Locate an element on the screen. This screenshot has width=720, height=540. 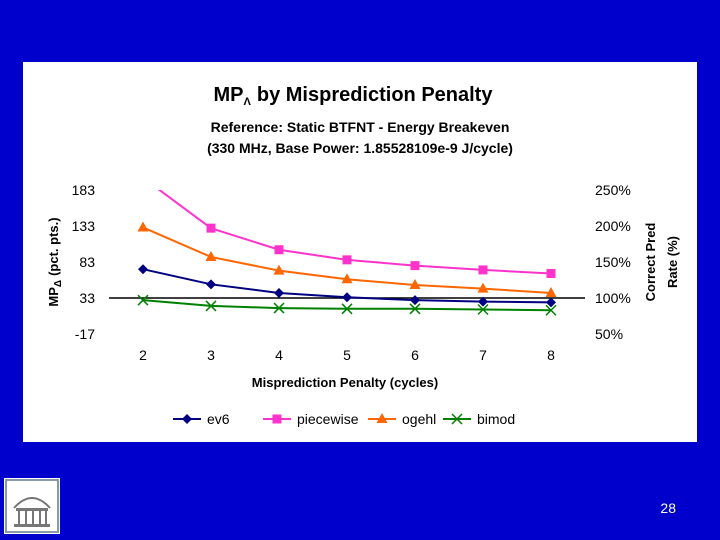
x-tick-label: 3 is located at coordinates (211, 355).